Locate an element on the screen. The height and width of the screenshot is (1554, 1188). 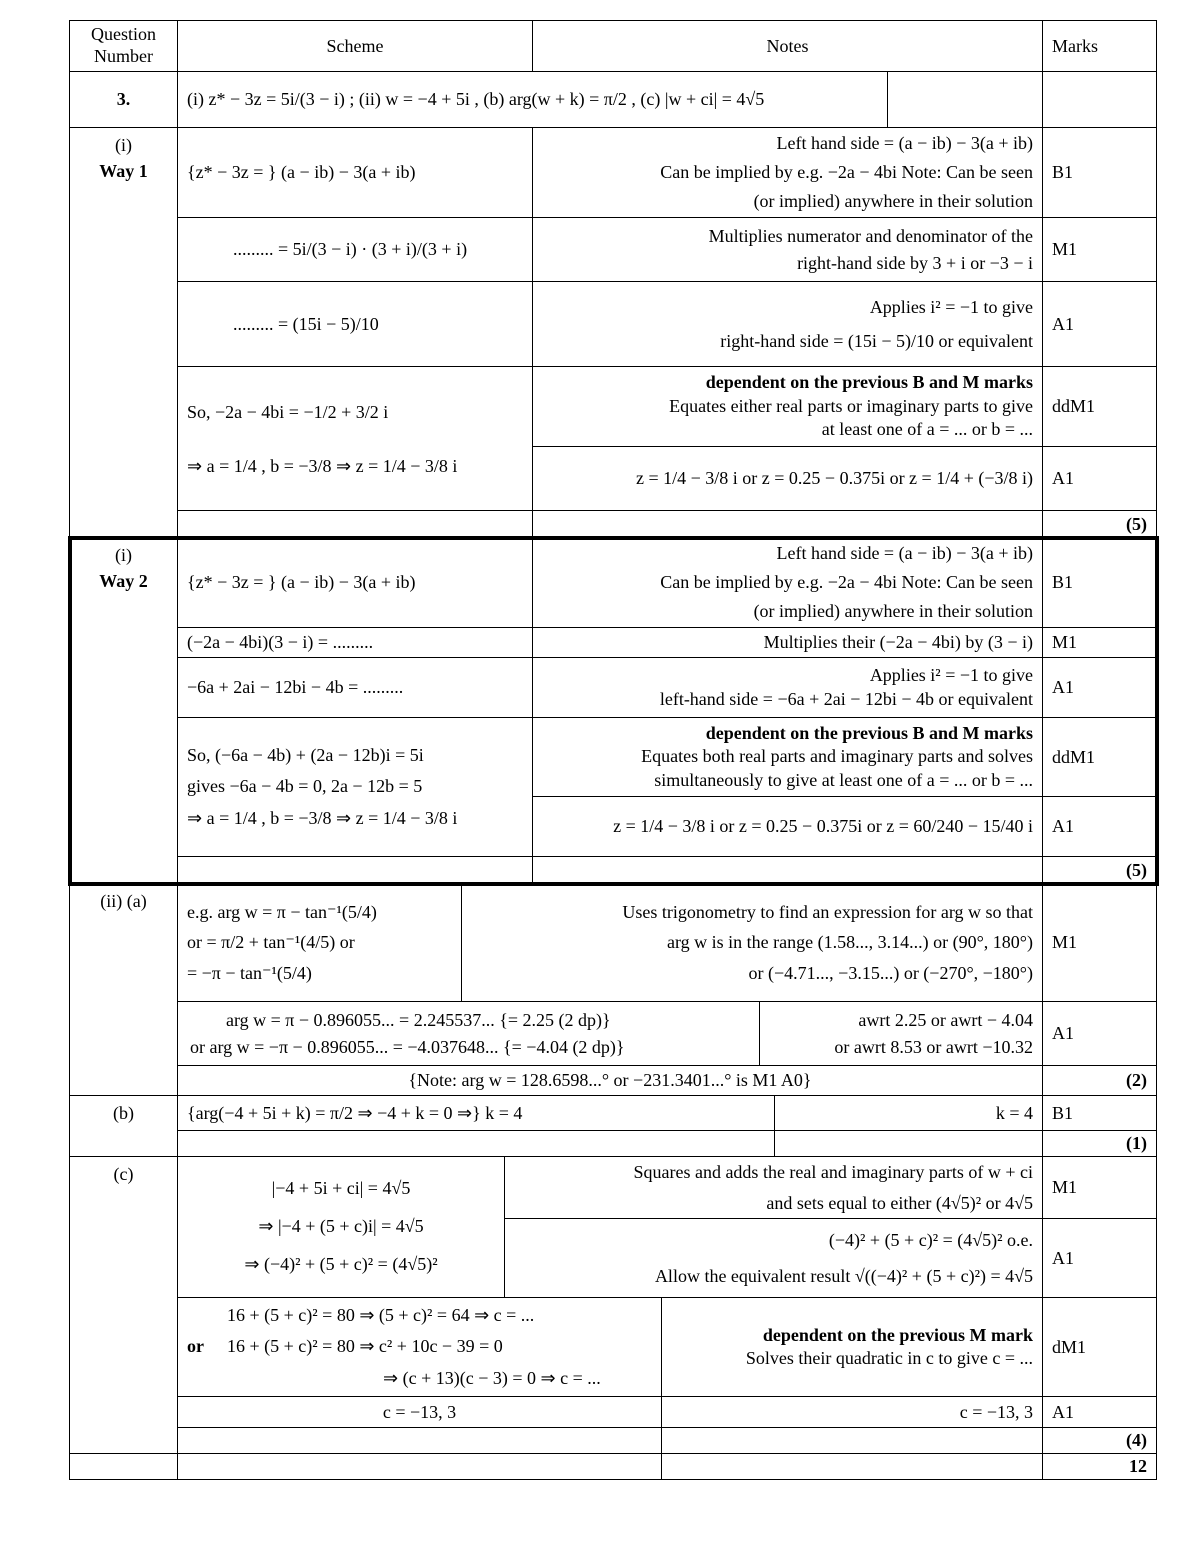
notes-line: dependent on the previous M mark is located at coordinates (897, 1334).